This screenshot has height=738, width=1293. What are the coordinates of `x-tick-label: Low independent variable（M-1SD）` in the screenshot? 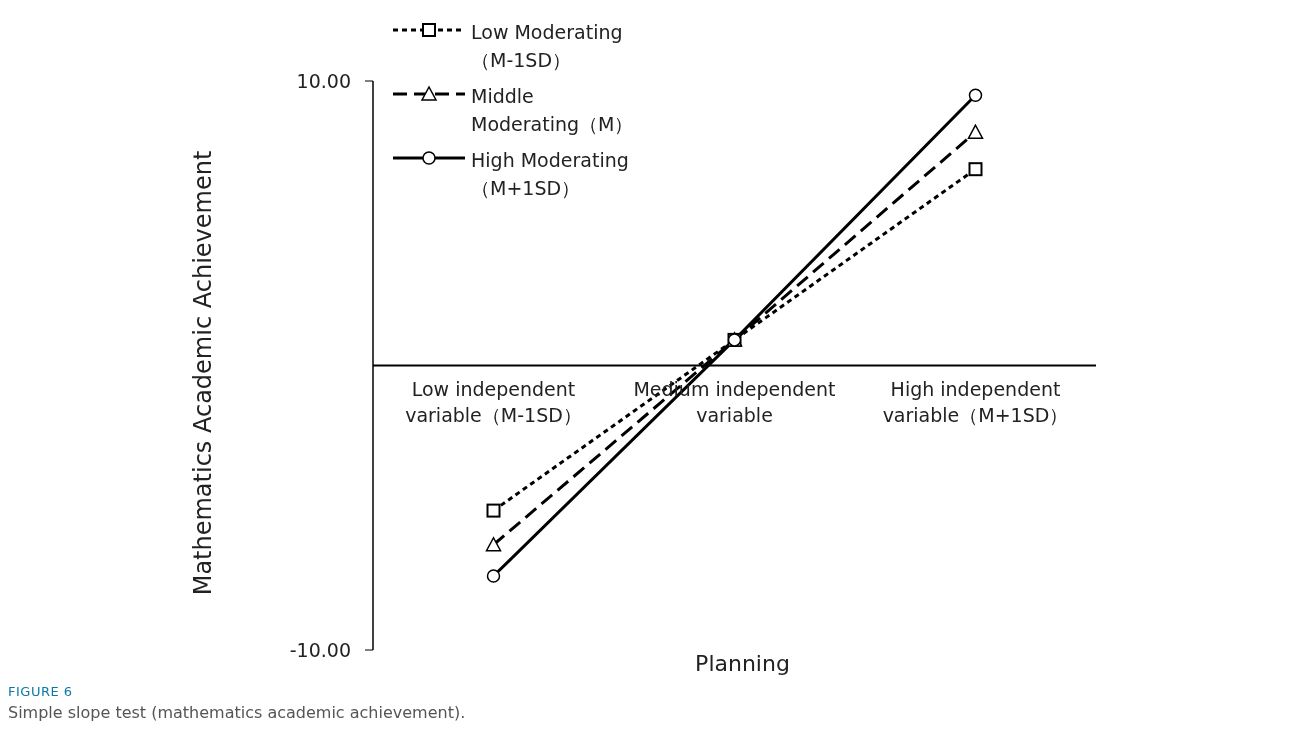 It's located at (493, 401).